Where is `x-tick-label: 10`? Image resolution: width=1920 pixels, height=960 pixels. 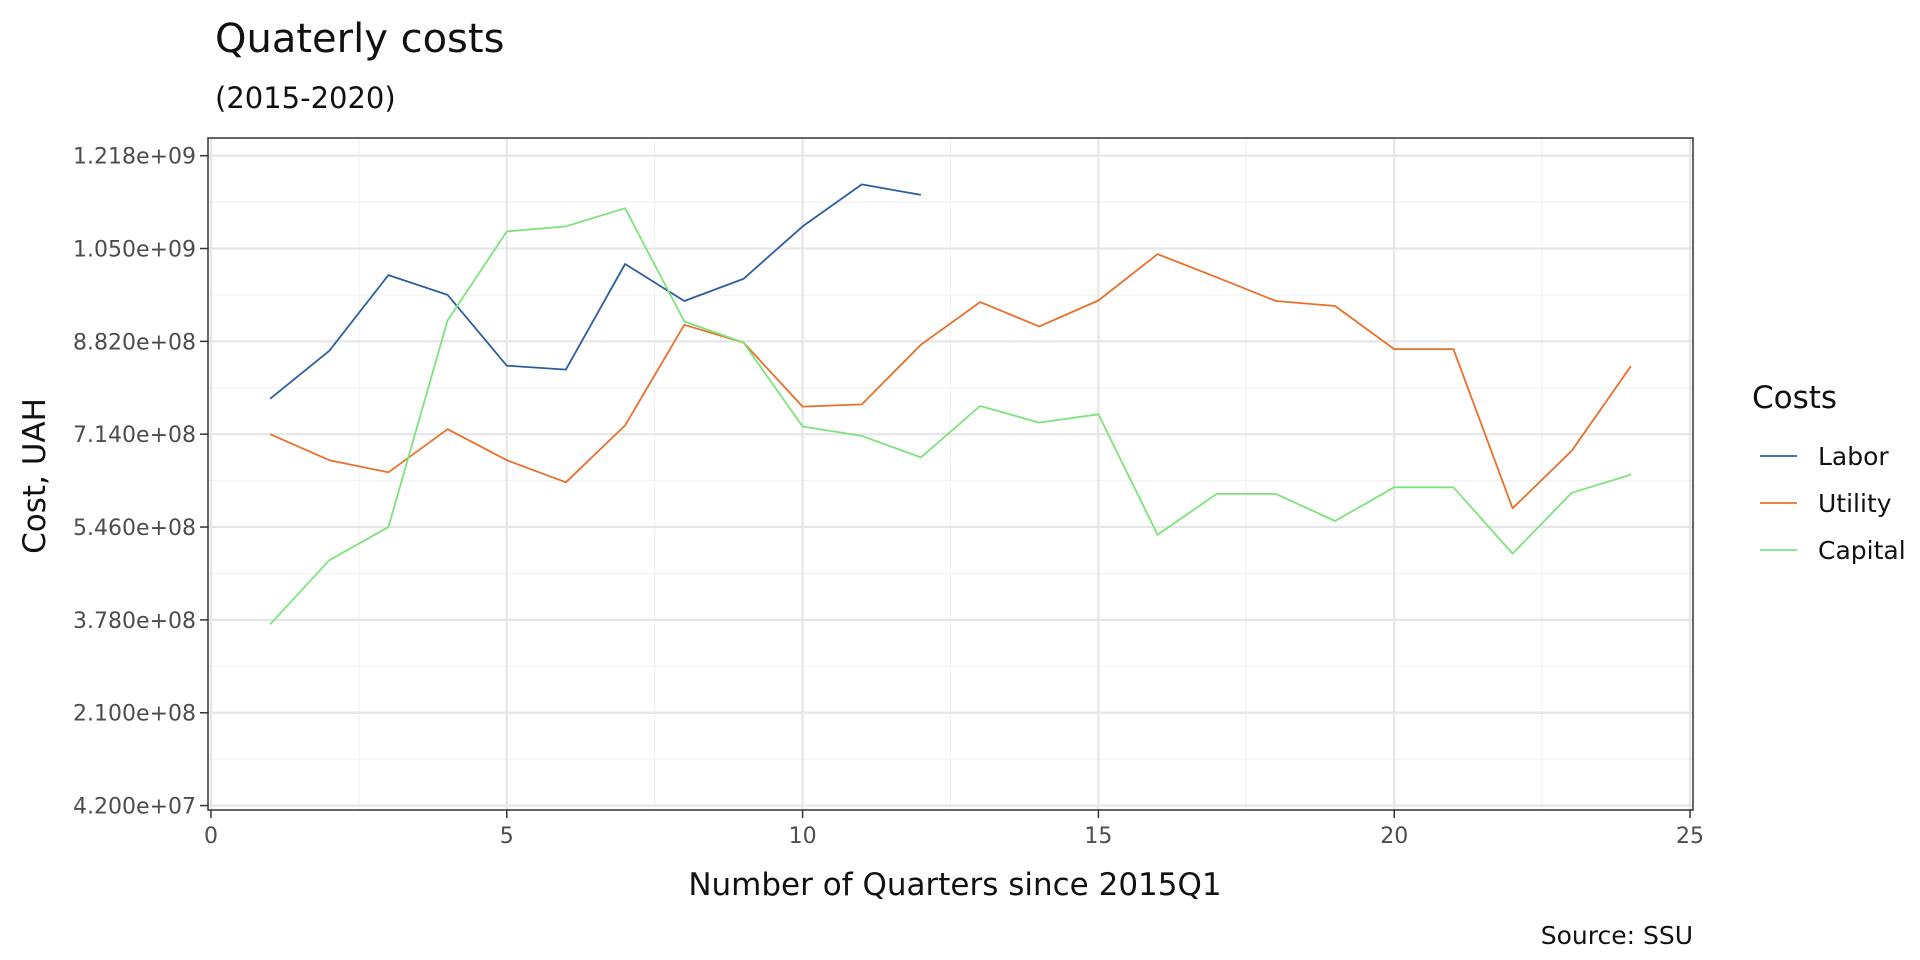
x-tick-label: 10 is located at coordinates (803, 836).